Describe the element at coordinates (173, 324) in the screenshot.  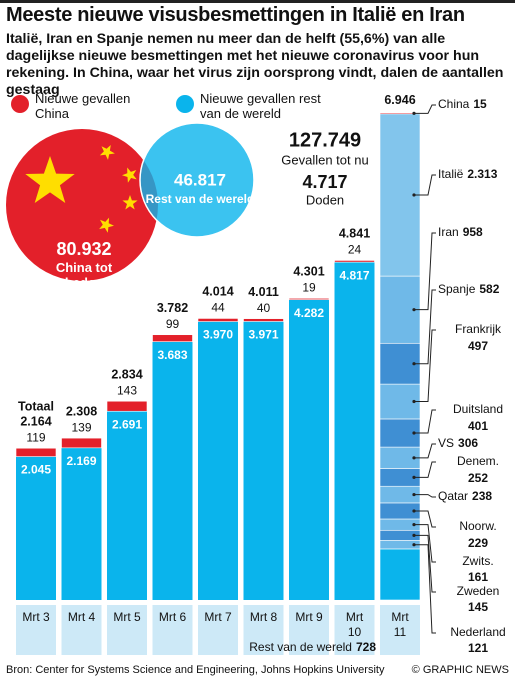
I see `value-label: 99` at that location.